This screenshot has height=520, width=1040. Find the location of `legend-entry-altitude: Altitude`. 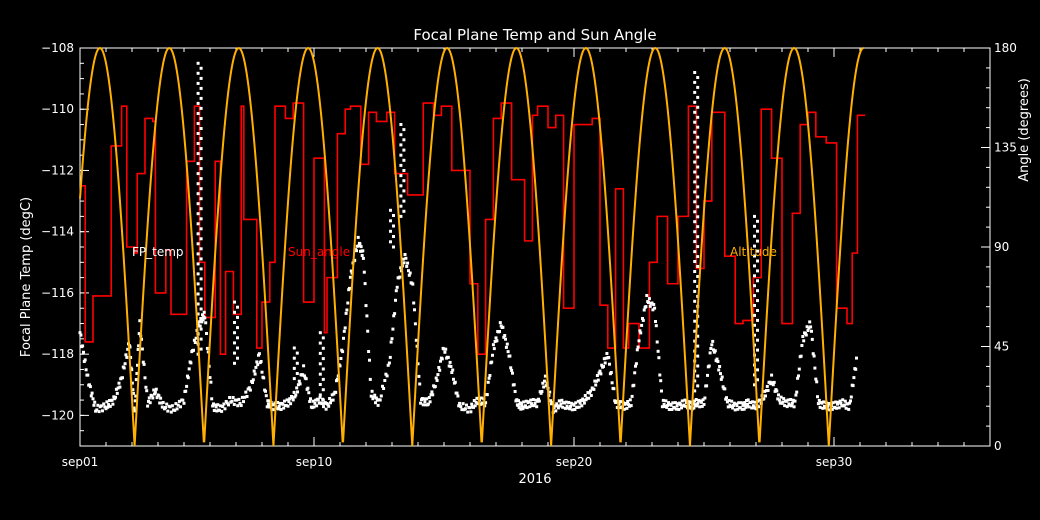

legend-entry-altitude: Altitude is located at coordinates (753, 252).